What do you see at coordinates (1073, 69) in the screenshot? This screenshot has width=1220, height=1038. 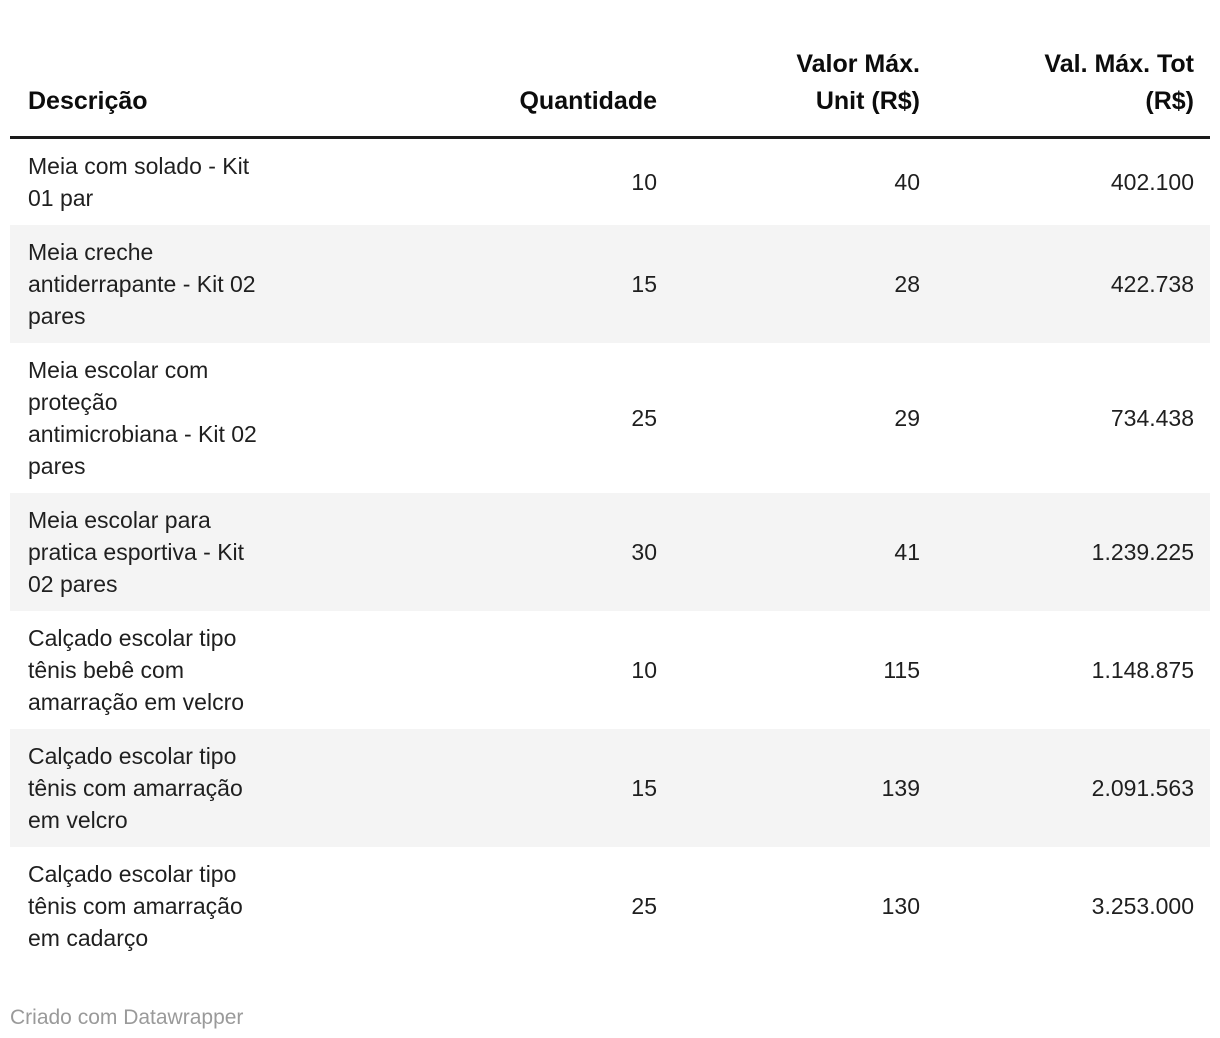 I see `column-header-val-max-tot: Val. Máx. Tot (R$)` at bounding box center [1073, 69].